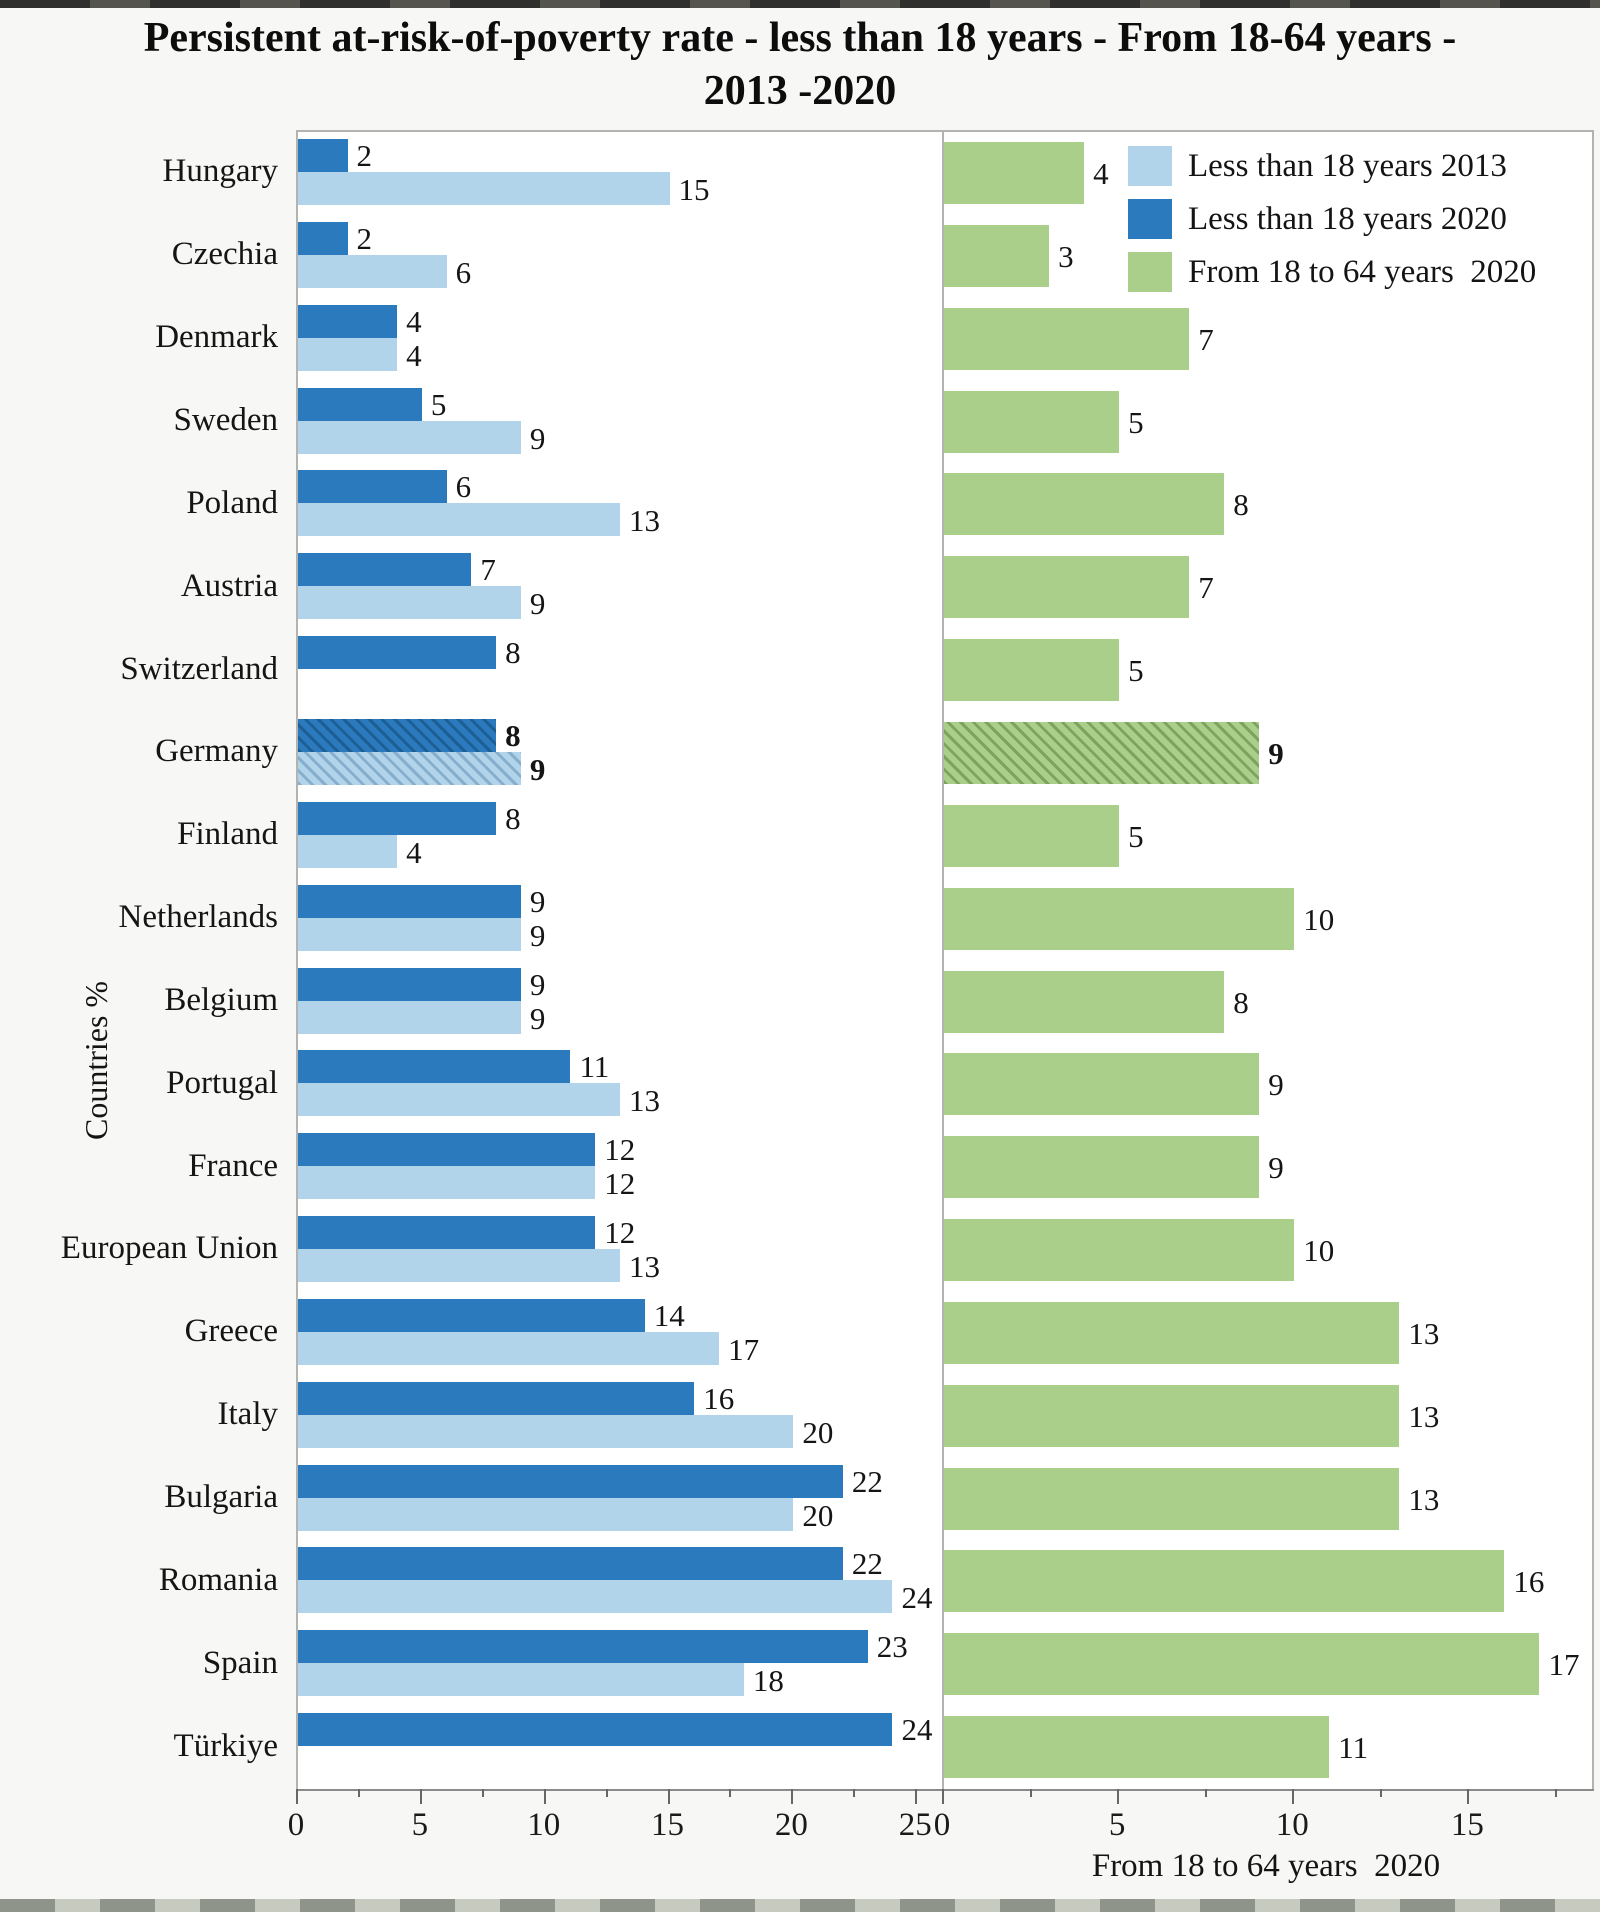 The height and width of the screenshot is (1912, 1600). Describe the element at coordinates (620, 1150) in the screenshot. I see `value-less-than-18-2020: 12` at that location.